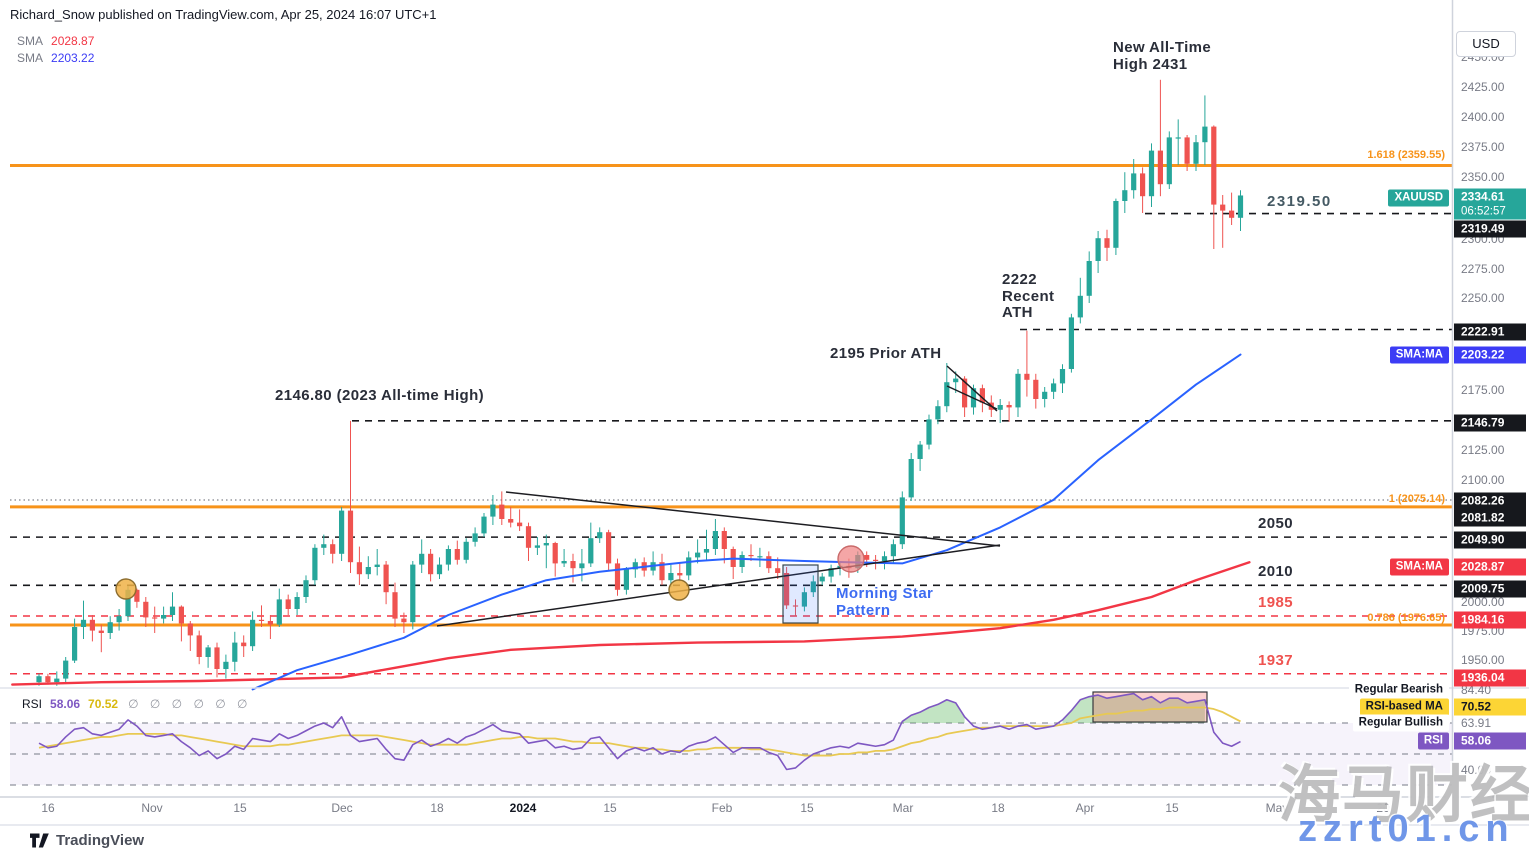 The width and height of the screenshot is (1529, 857). What do you see at coordinates (631, 623) in the screenshot?
I see `sma-200-line` at bounding box center [631, 623].